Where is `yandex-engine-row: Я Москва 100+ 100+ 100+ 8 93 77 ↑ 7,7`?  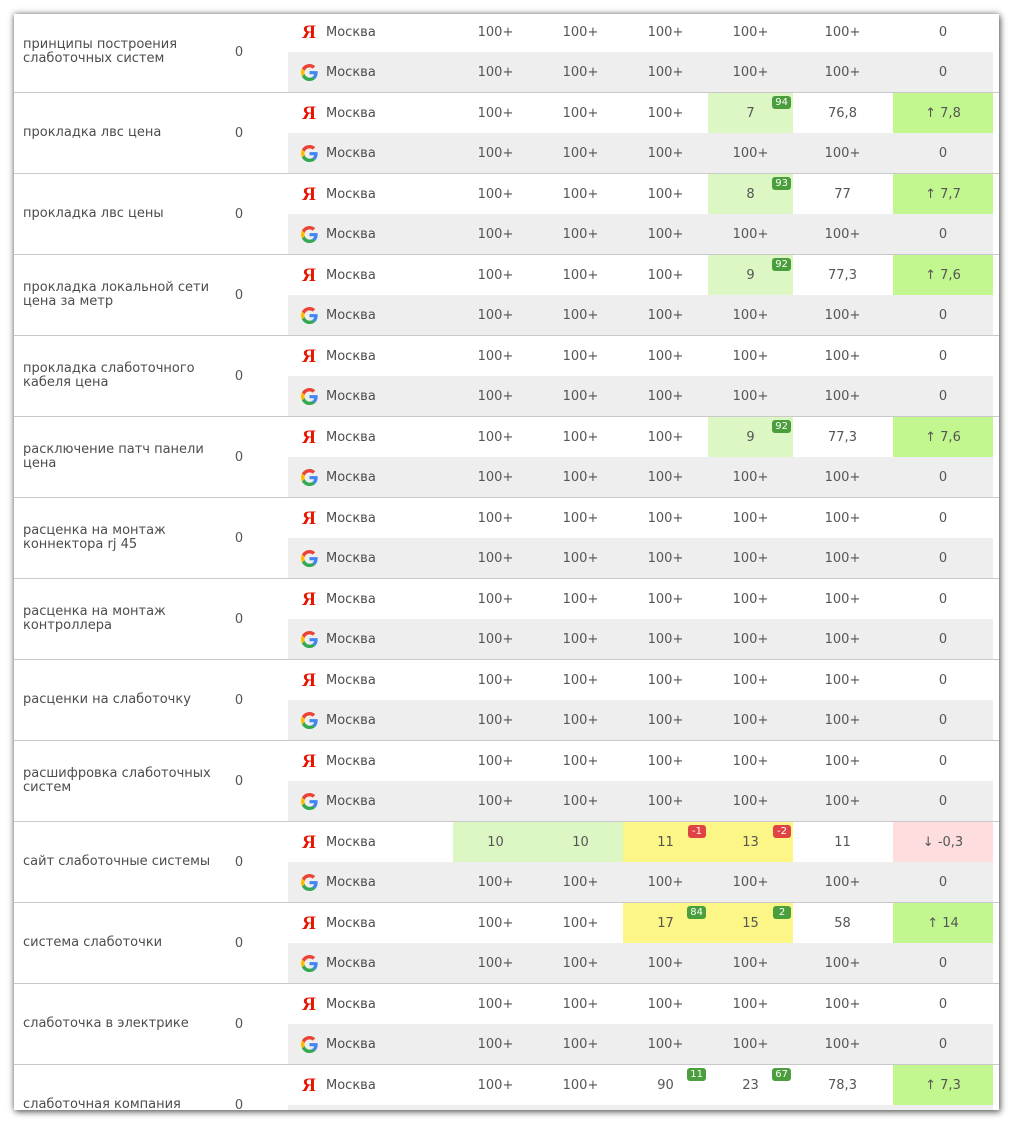
yandex-engine-row: Я Москва 100+ 100+ 100+ 8 93 77 ↑ 7,7 is located at coordinates (640, 194).